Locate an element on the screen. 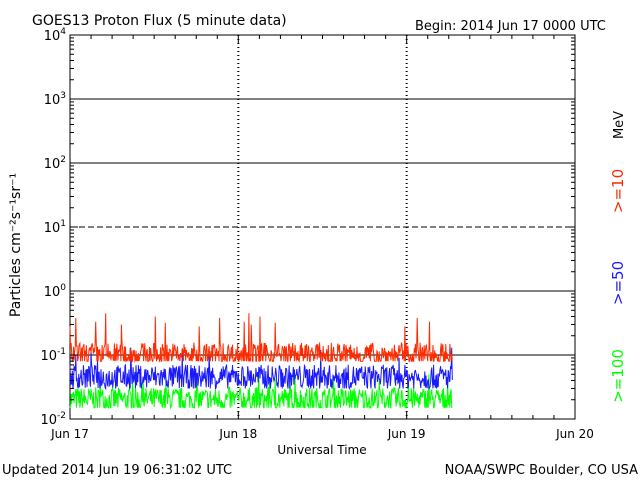  x-tick-label: Jun 19 is located at coordinates (406, 434).